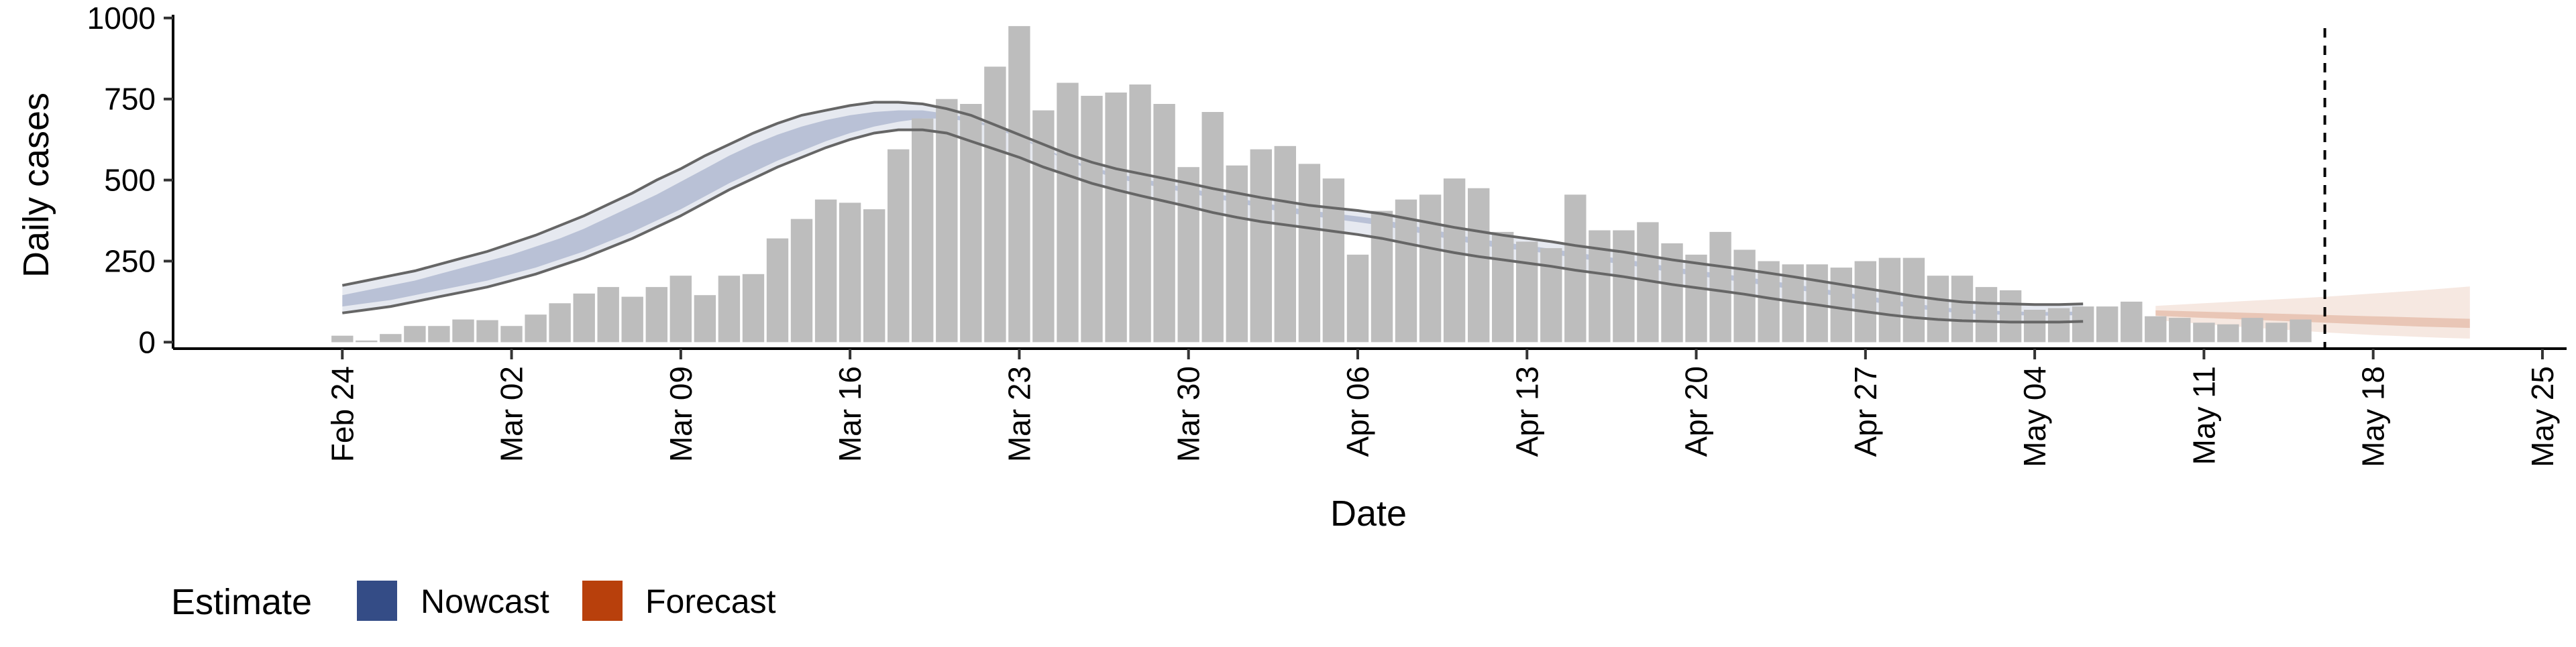 This screenshot has width=2576, height=647. I want to click on forecast-inner-band, so click(2312, 319).